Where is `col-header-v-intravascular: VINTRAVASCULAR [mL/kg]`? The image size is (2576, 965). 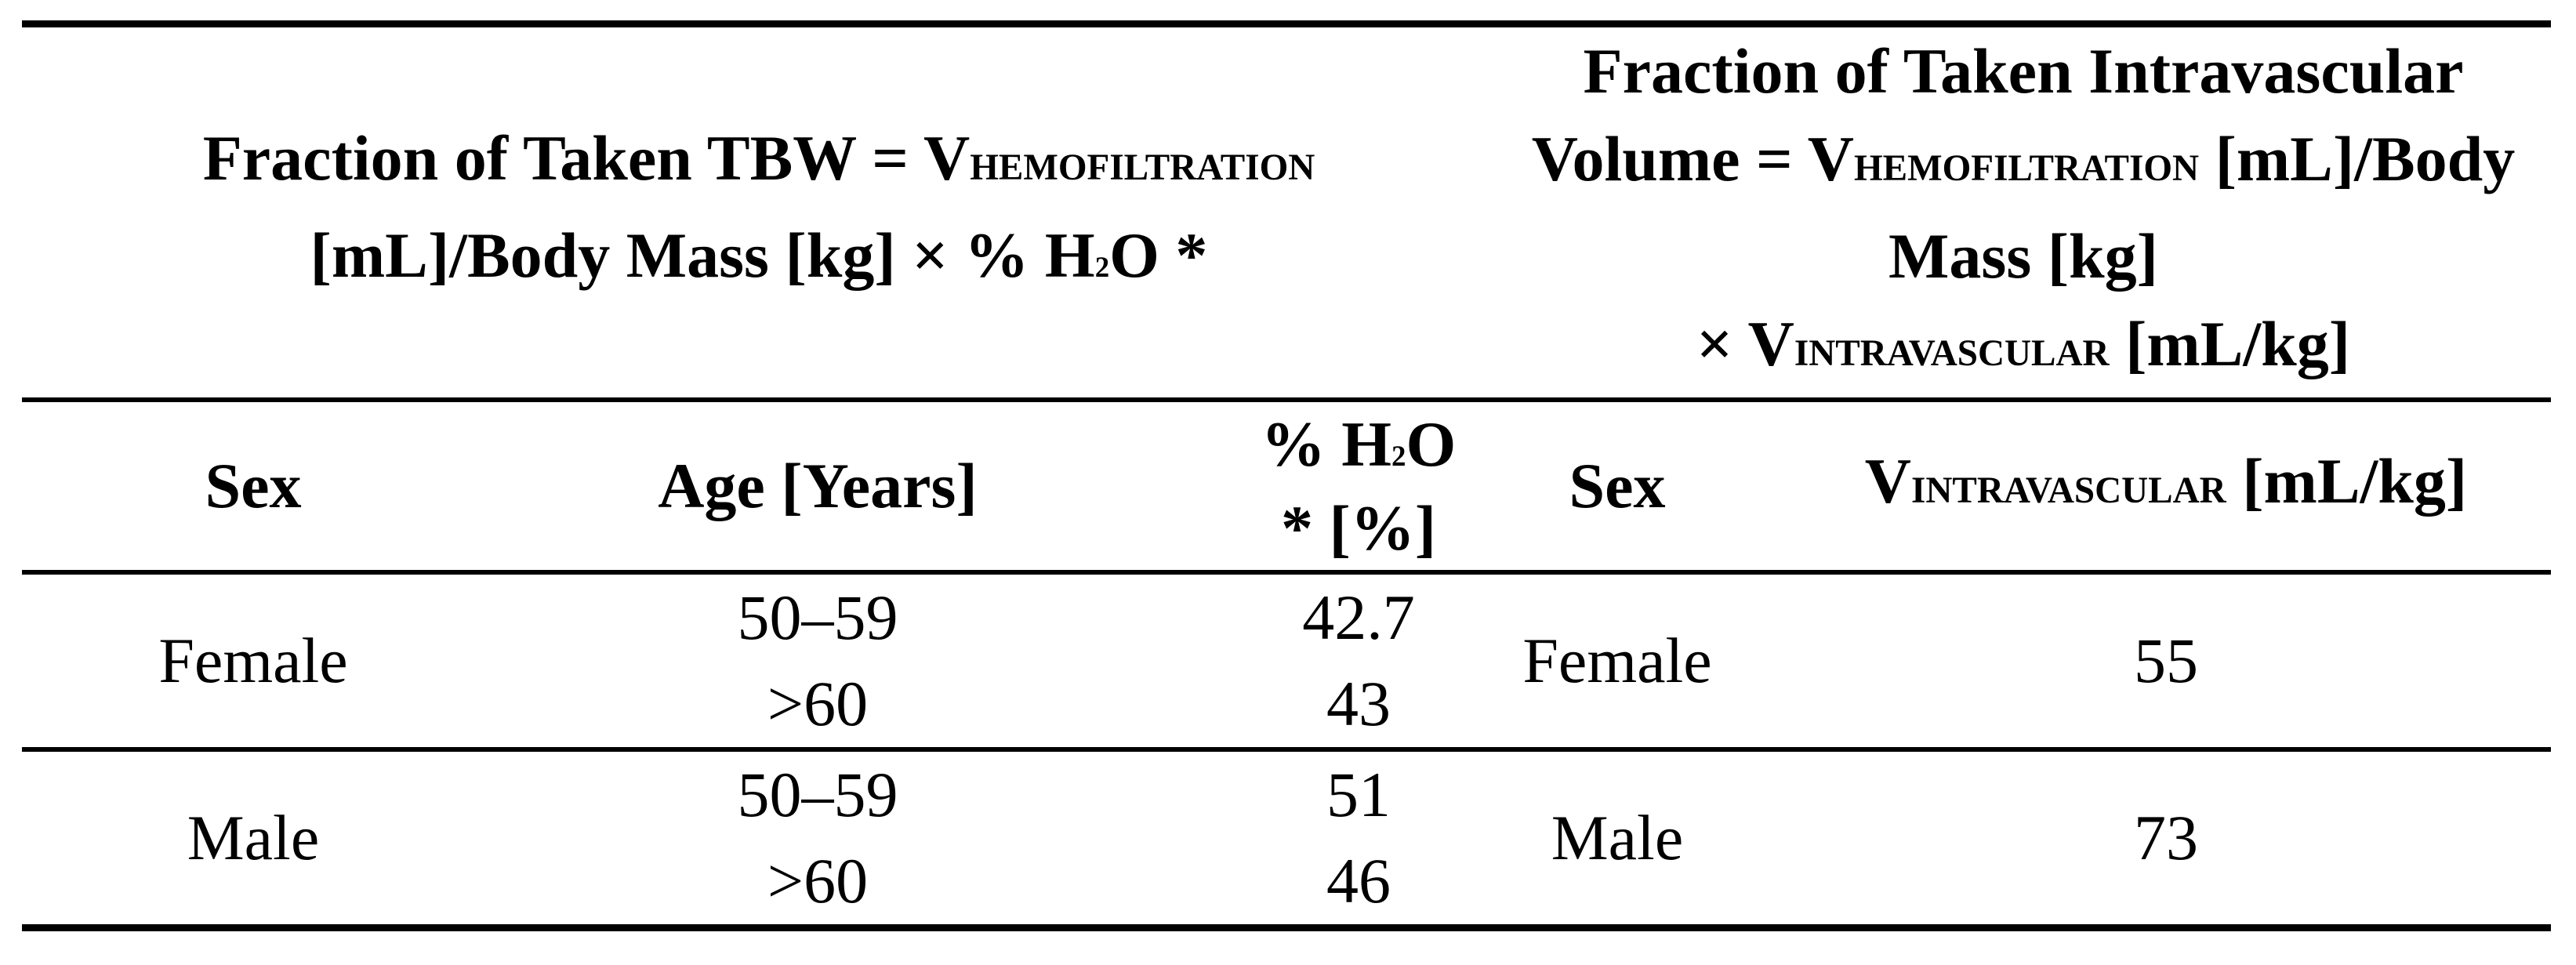 col-header-v-intravascular: VINTRAVASCULAR [mL/kg] is located at coordinates (2146, 487).